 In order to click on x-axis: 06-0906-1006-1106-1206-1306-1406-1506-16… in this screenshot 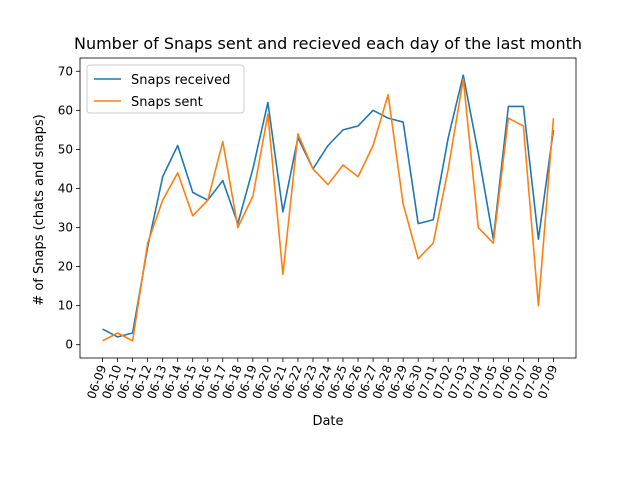, I will do `click(322, 379)`.